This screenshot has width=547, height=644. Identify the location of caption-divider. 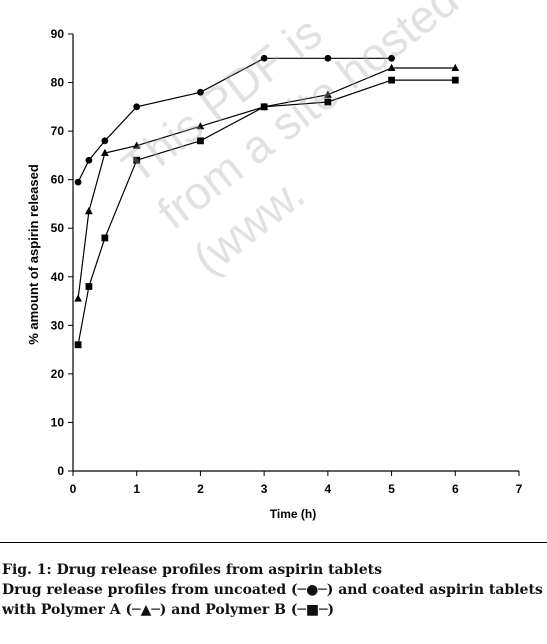
(273, 542).